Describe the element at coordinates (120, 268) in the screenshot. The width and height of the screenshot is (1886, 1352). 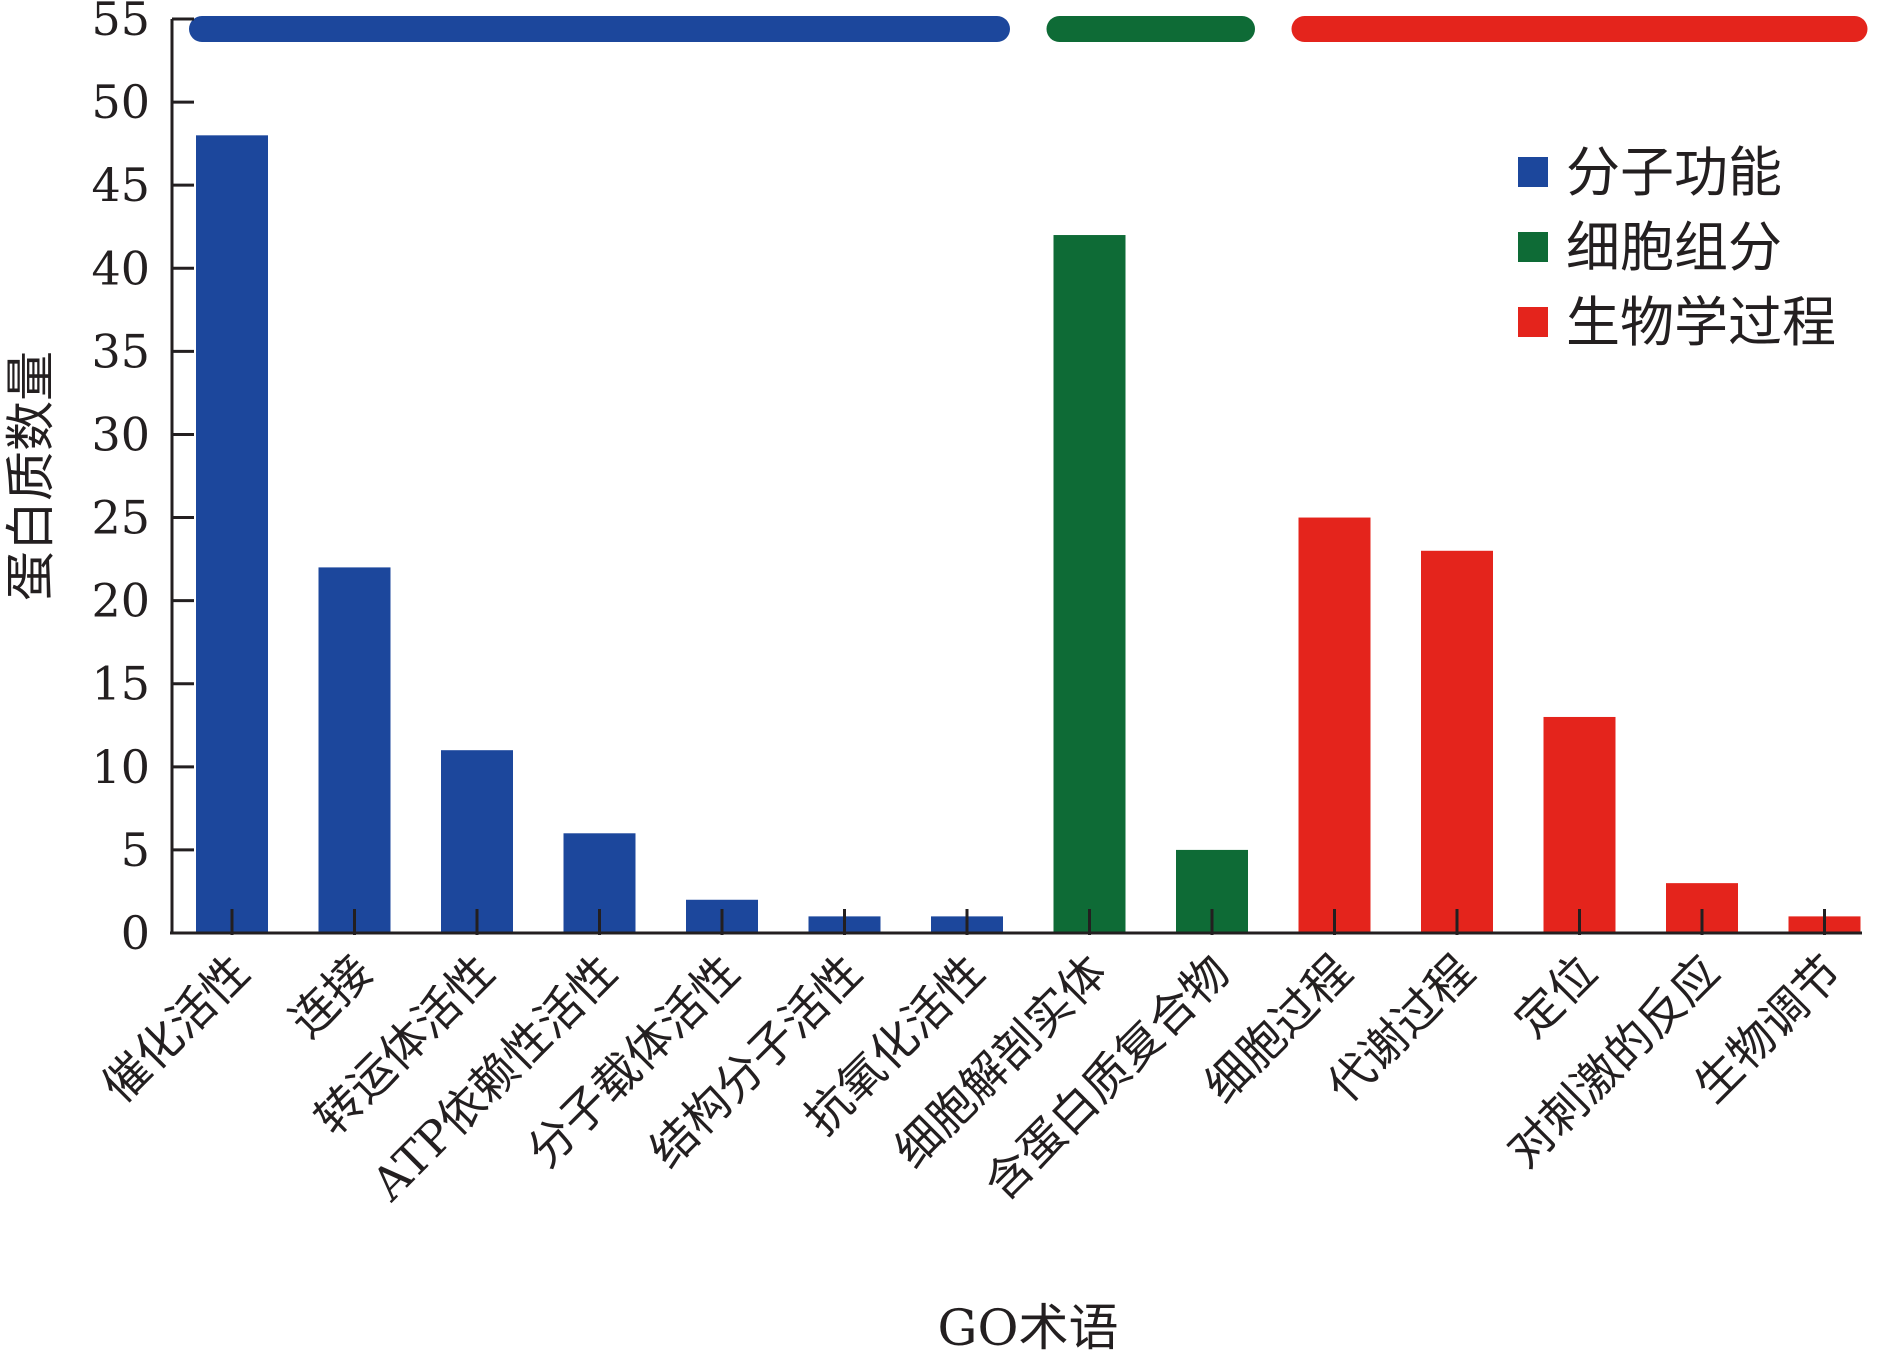
I see `y-tick-label: 40` at that location.